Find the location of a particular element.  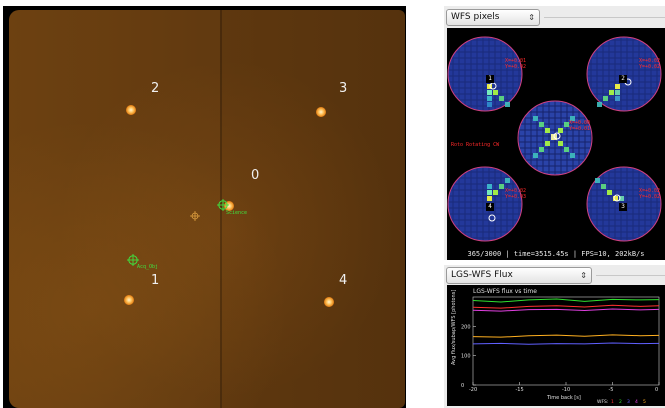

x-tick-label: -15 is located at coordinates (520, 390).